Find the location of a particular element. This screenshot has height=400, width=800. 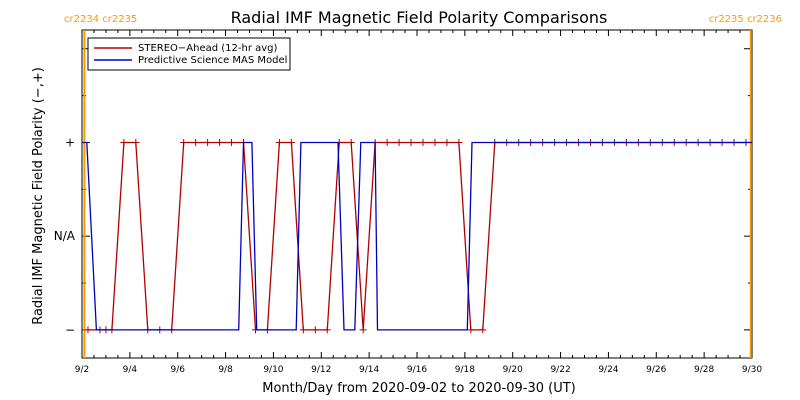

x-tick-label: 9/26 is located at coordinates (656, 370).